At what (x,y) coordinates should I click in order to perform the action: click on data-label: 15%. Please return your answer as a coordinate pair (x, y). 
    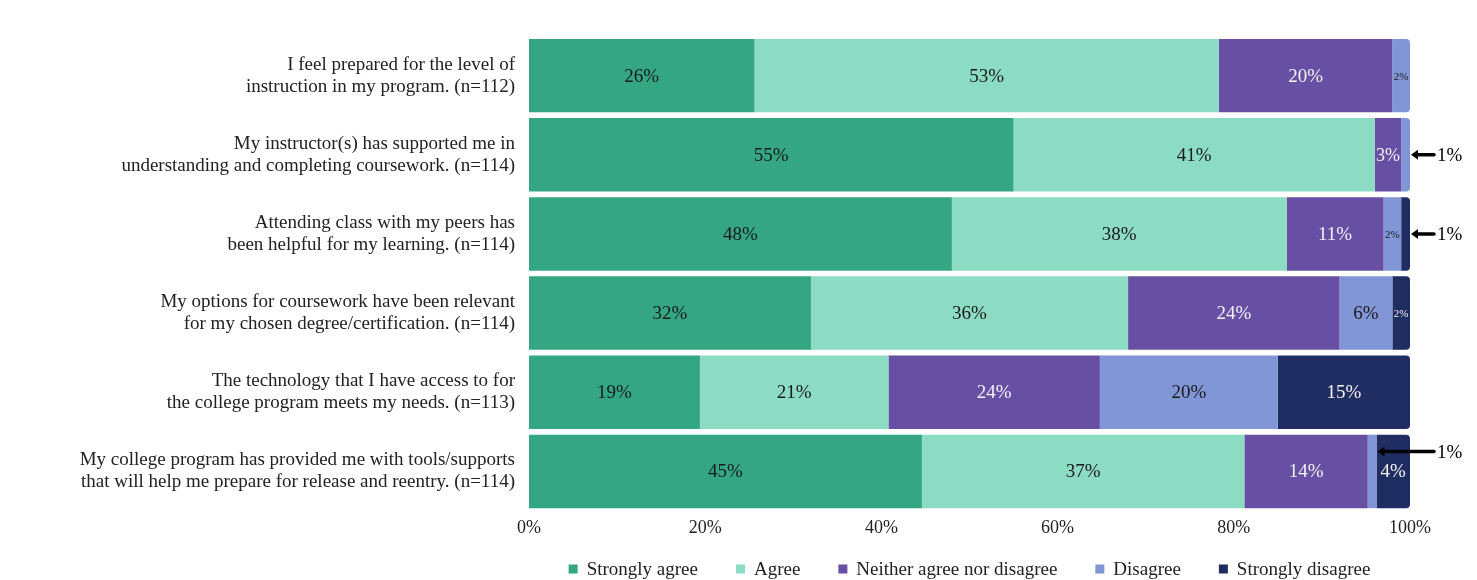
    Looking at the image, I should click on (1344, 392).